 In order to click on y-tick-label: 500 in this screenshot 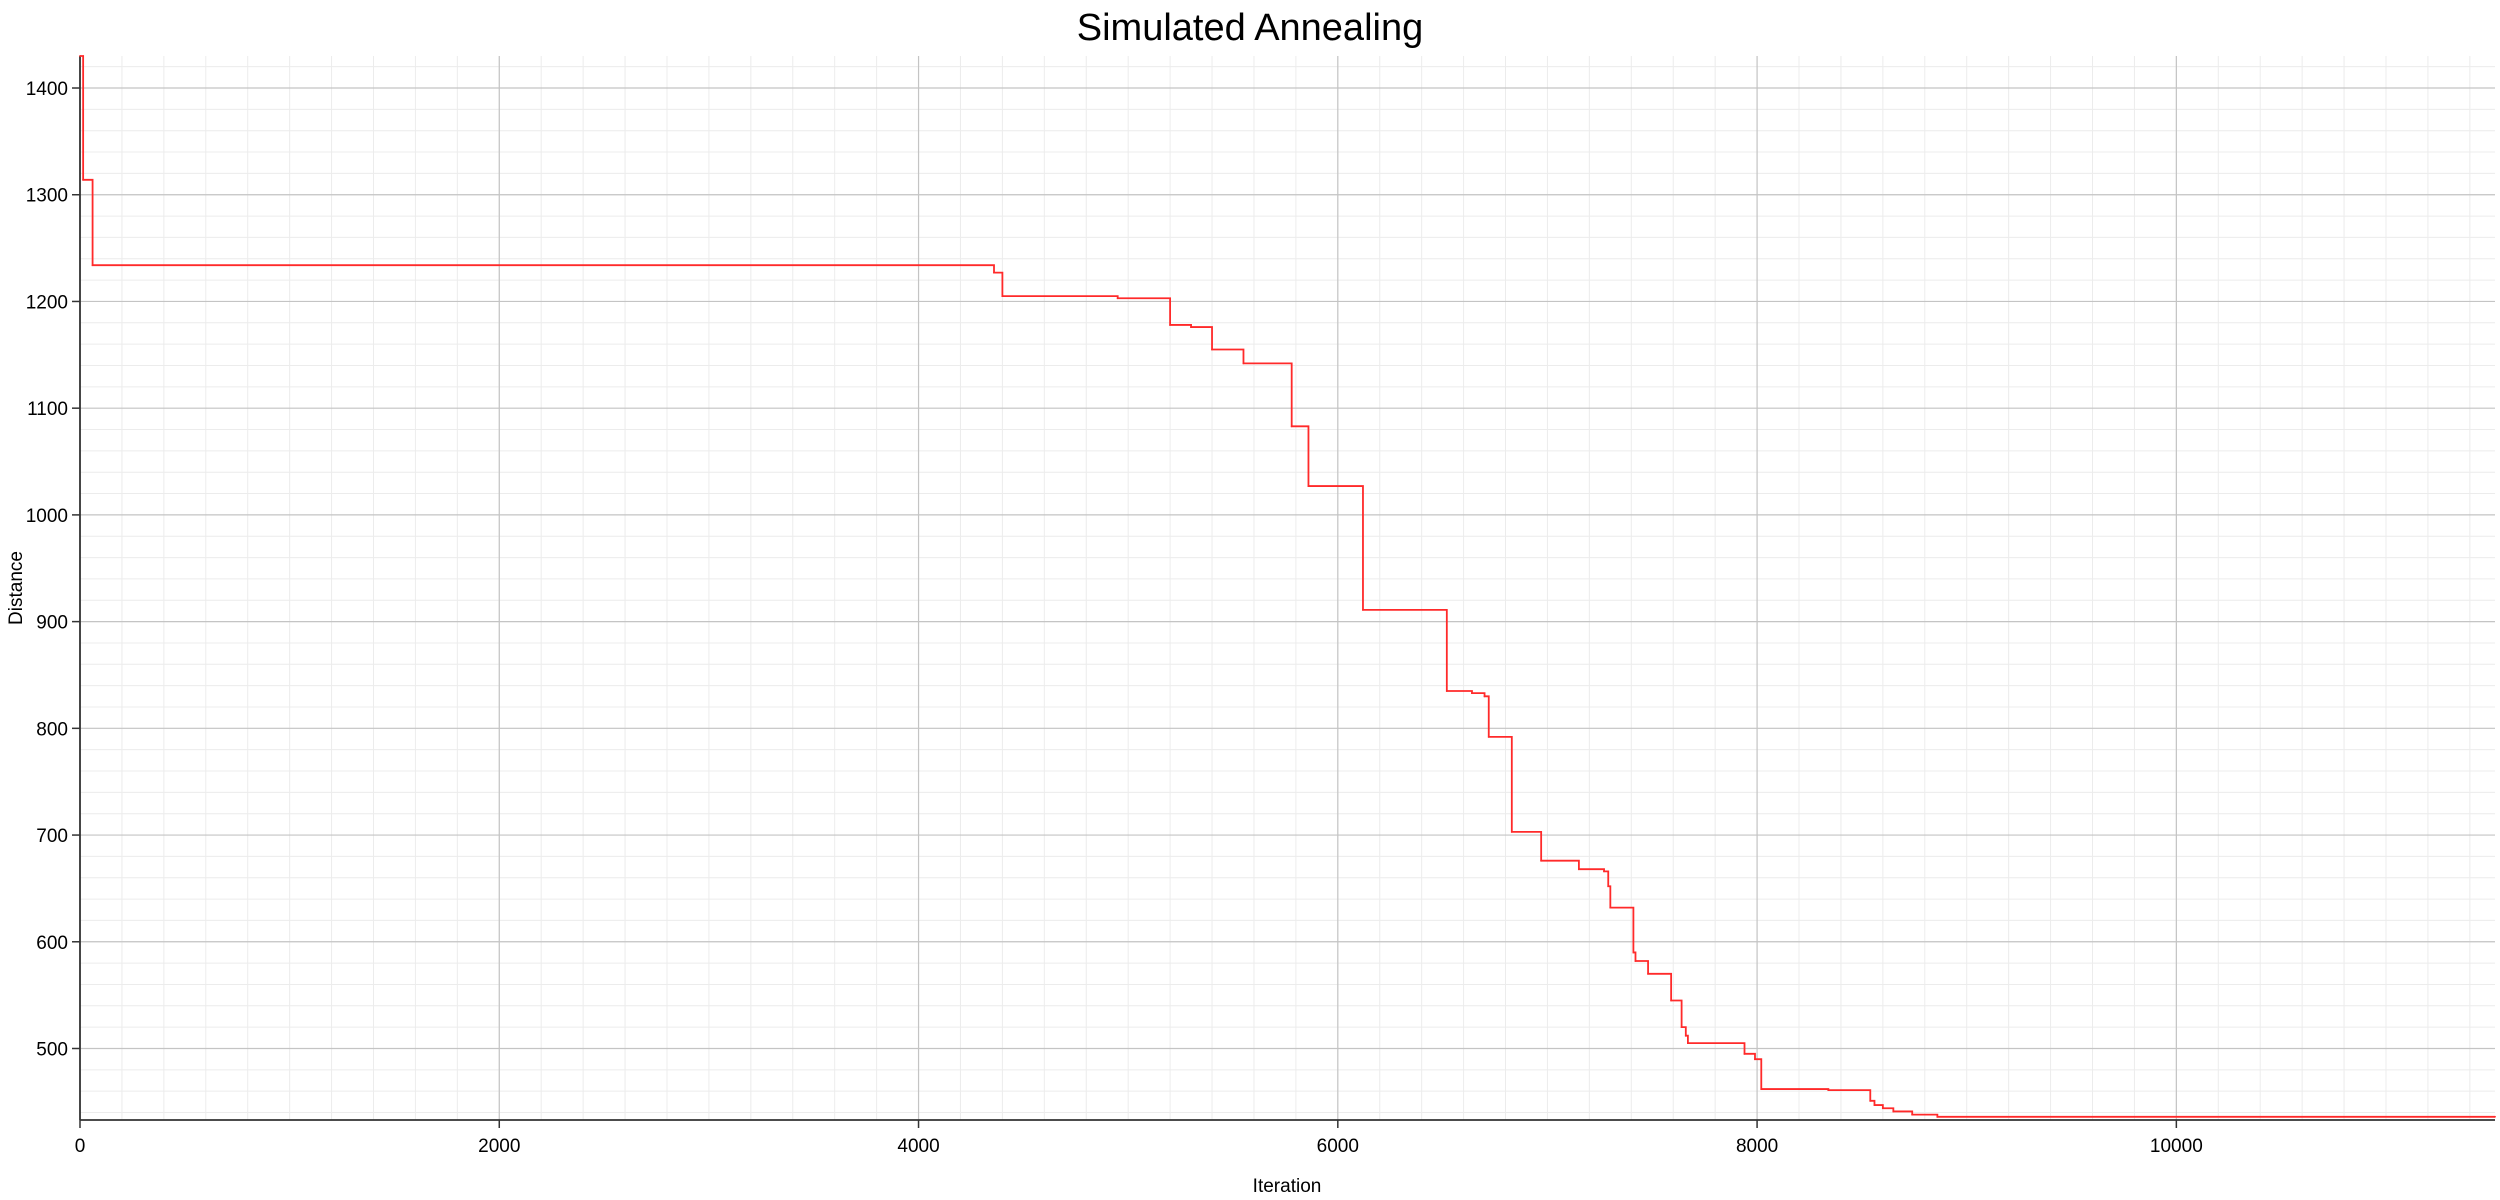, I will do `click(52, 1049)`.